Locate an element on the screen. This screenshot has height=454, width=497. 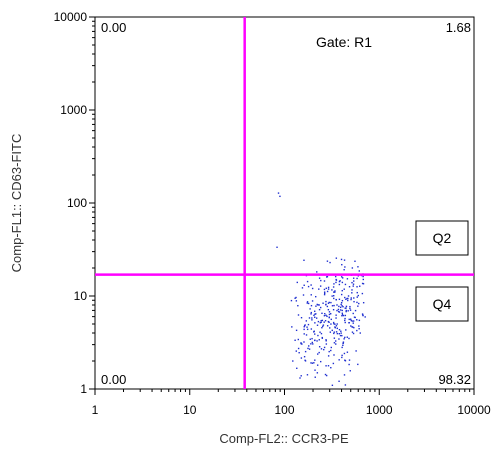
quadrant-box-q4 is located at coordinates (442, 304).